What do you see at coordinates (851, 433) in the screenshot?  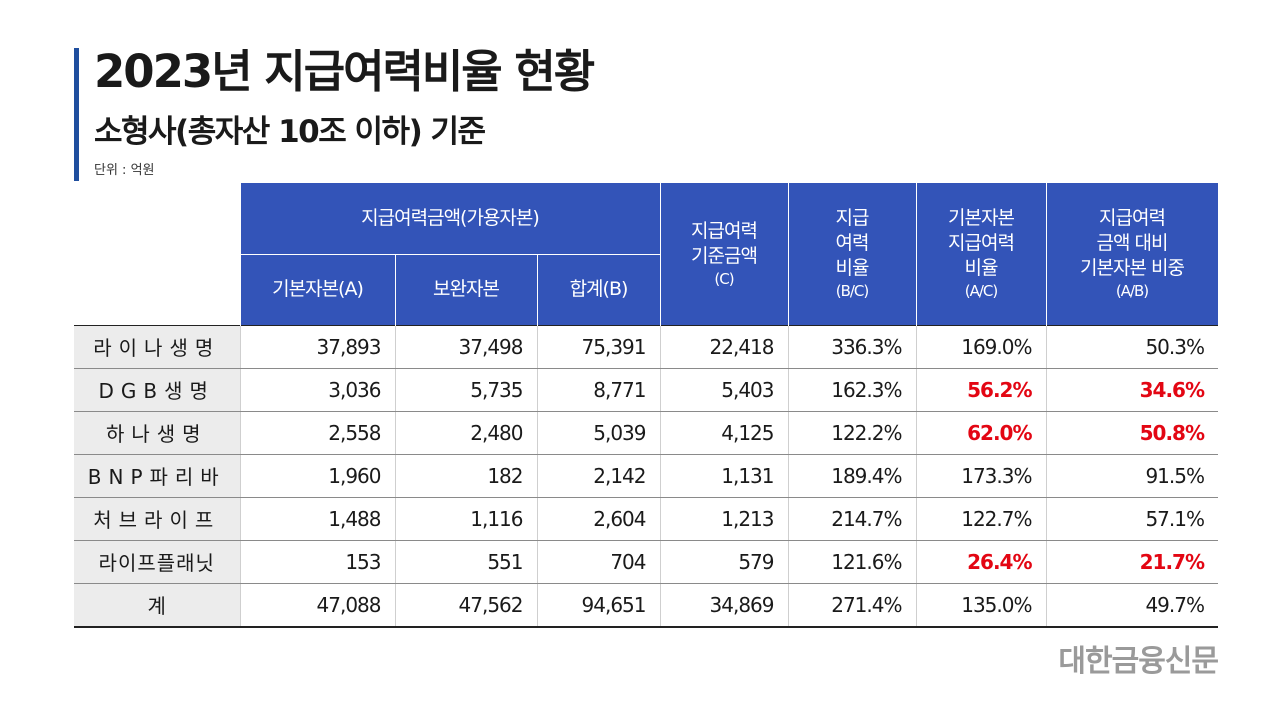 I see `solvency-ratio-value: 122.2%` at bounding box center [851, 433].